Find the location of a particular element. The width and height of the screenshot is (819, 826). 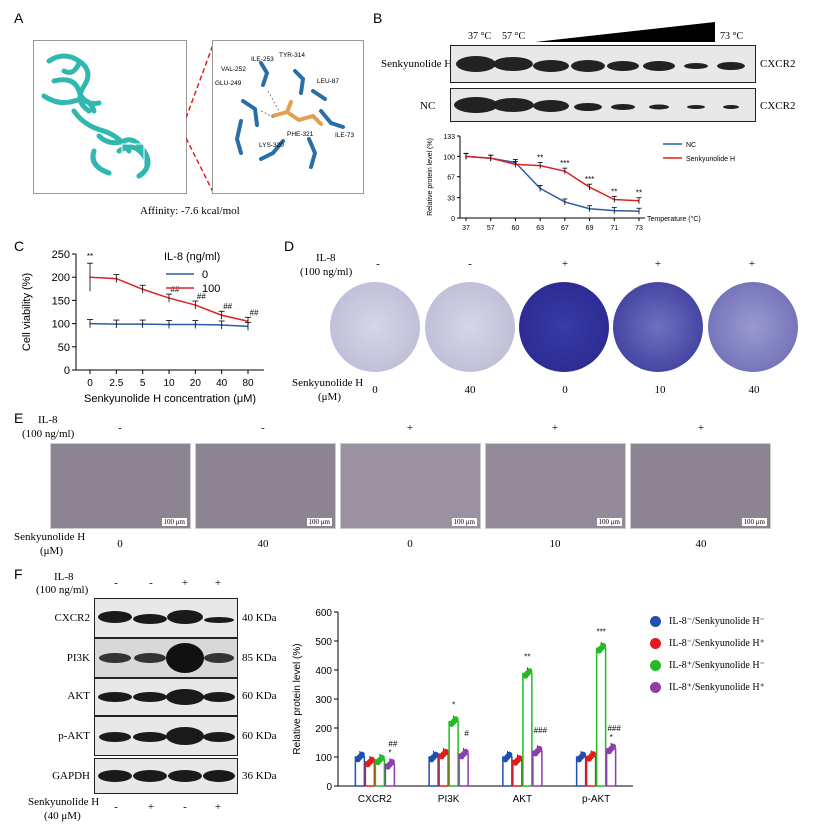

chart-f-annotation-star-8: * is located at coordinates (611, 737).